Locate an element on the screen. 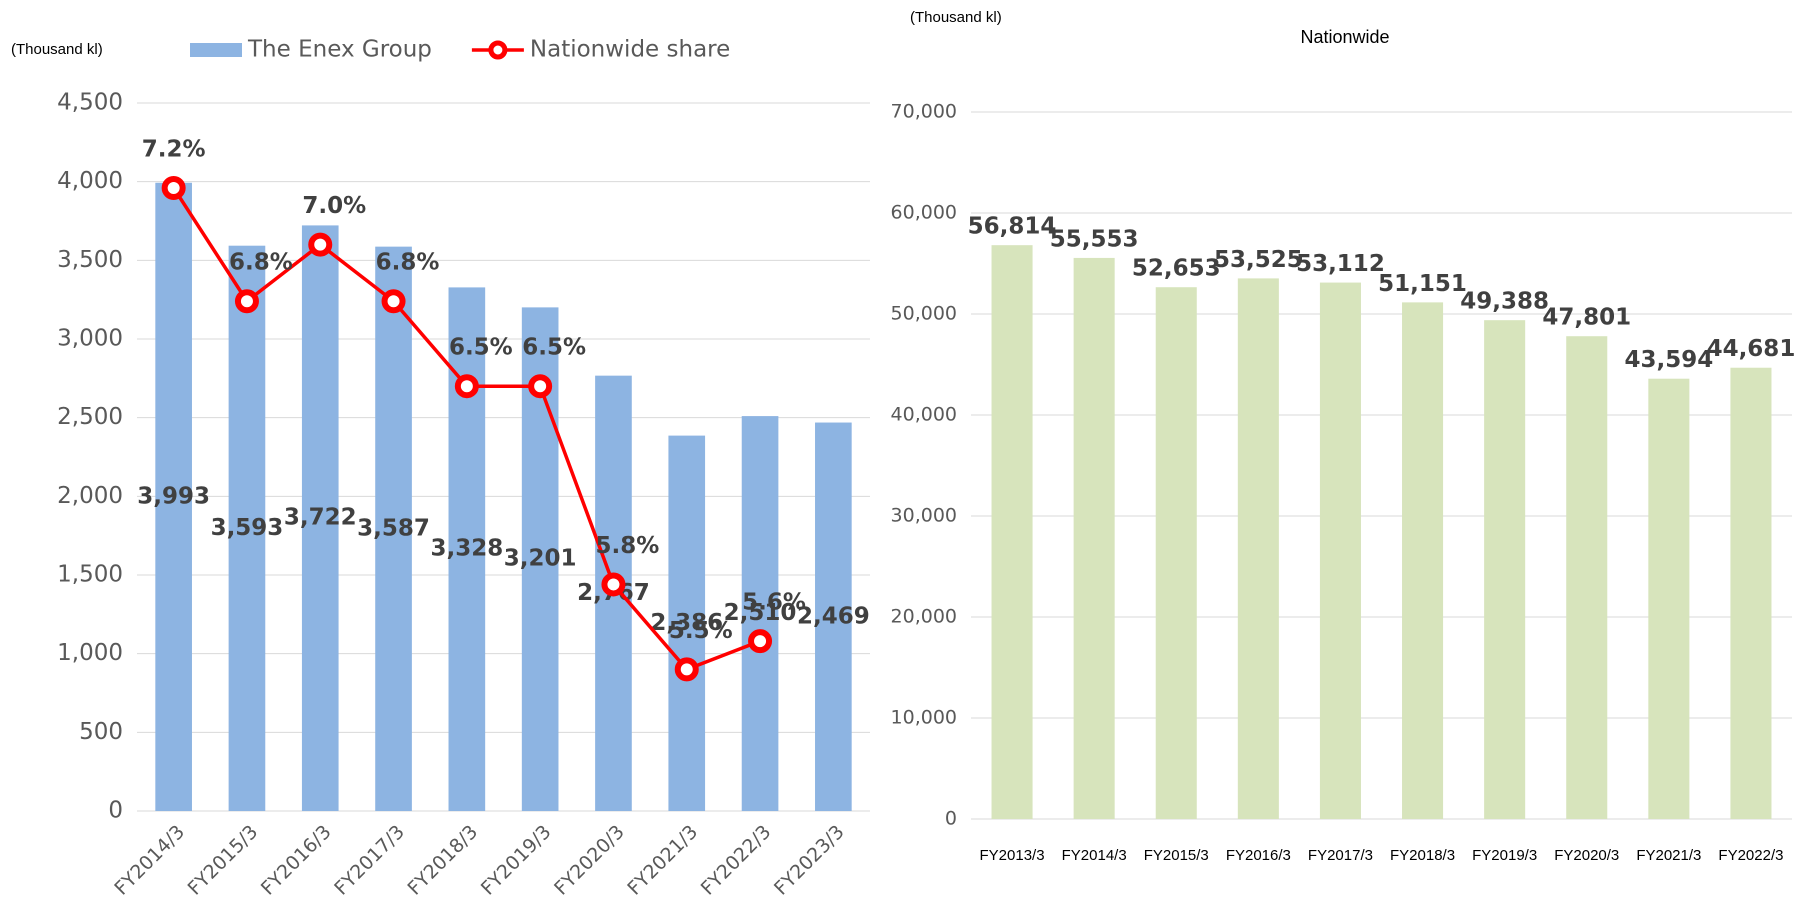 This screenshot has height=914, width=1796. data-label: 44,681 is located at coordinates (1751, 349).